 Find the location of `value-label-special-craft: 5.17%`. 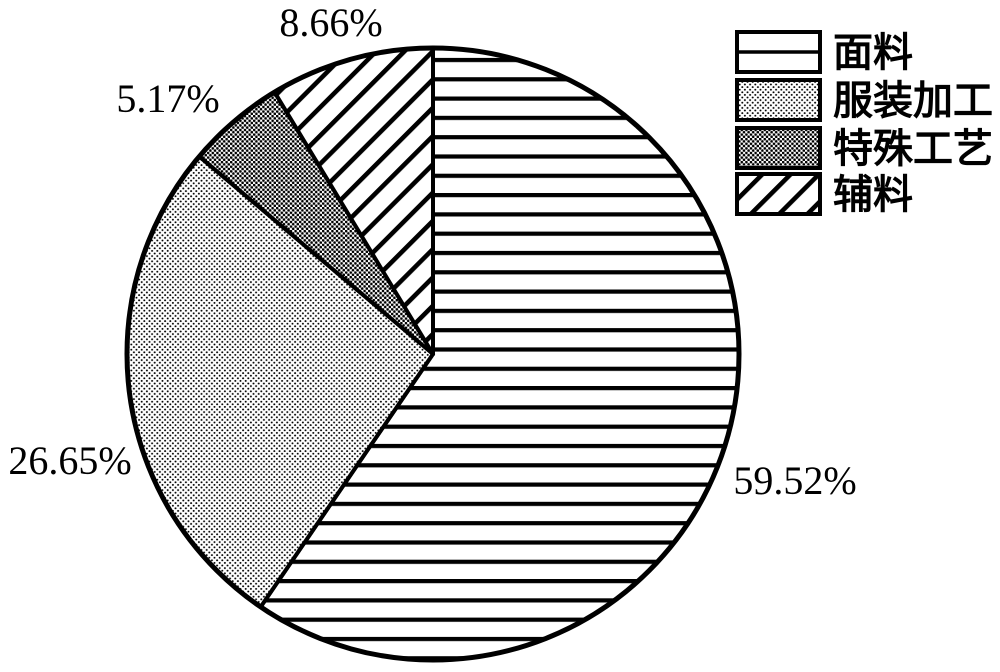

value-label-special-craft: 5.17% is located at coordinates (167, 98).